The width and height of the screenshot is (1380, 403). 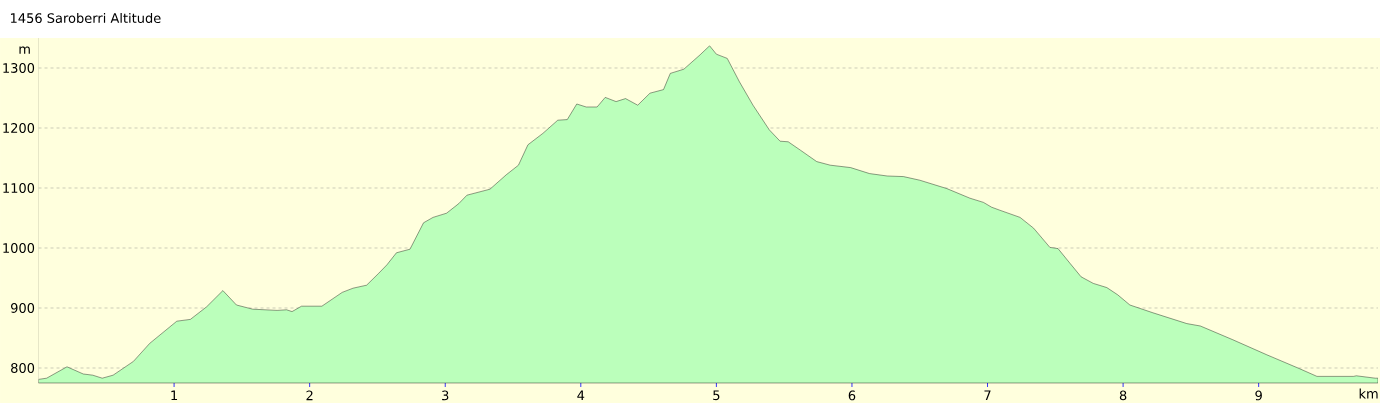 I want to click on x-tick-label: 4, so click(x=581, y=395).